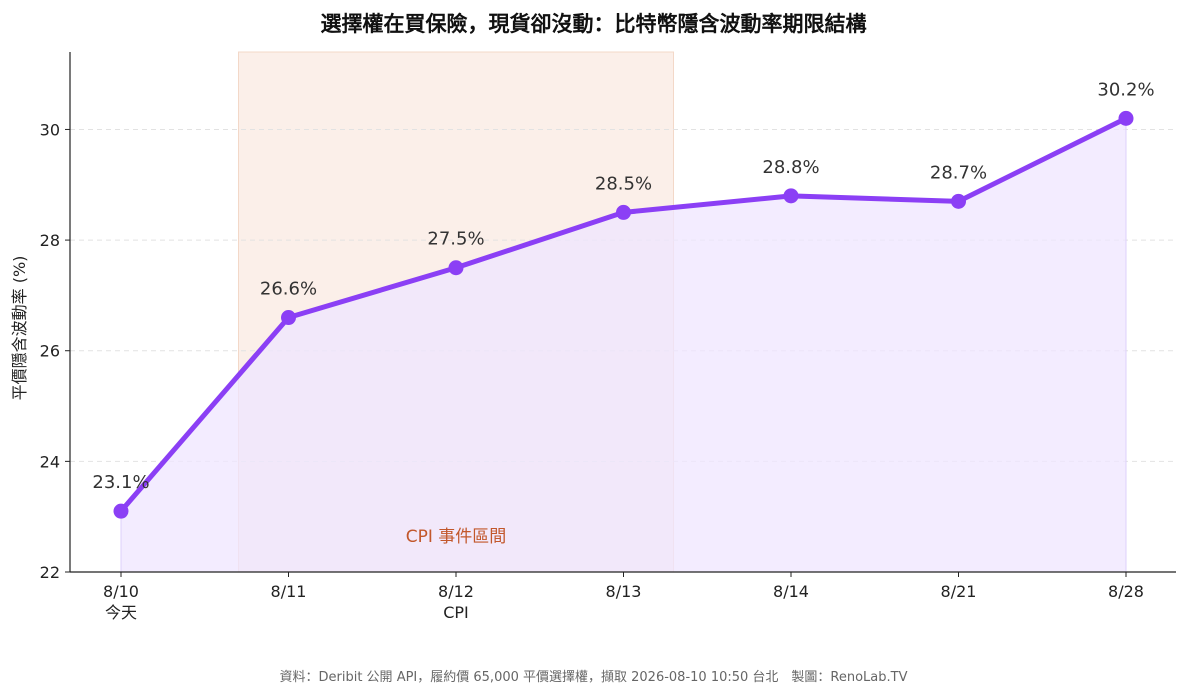 This screenshot has width=1187, height=694. Describe the element at coordinates (50, 351) in the screenshot. I see `y-tick-label: 26` at that location.